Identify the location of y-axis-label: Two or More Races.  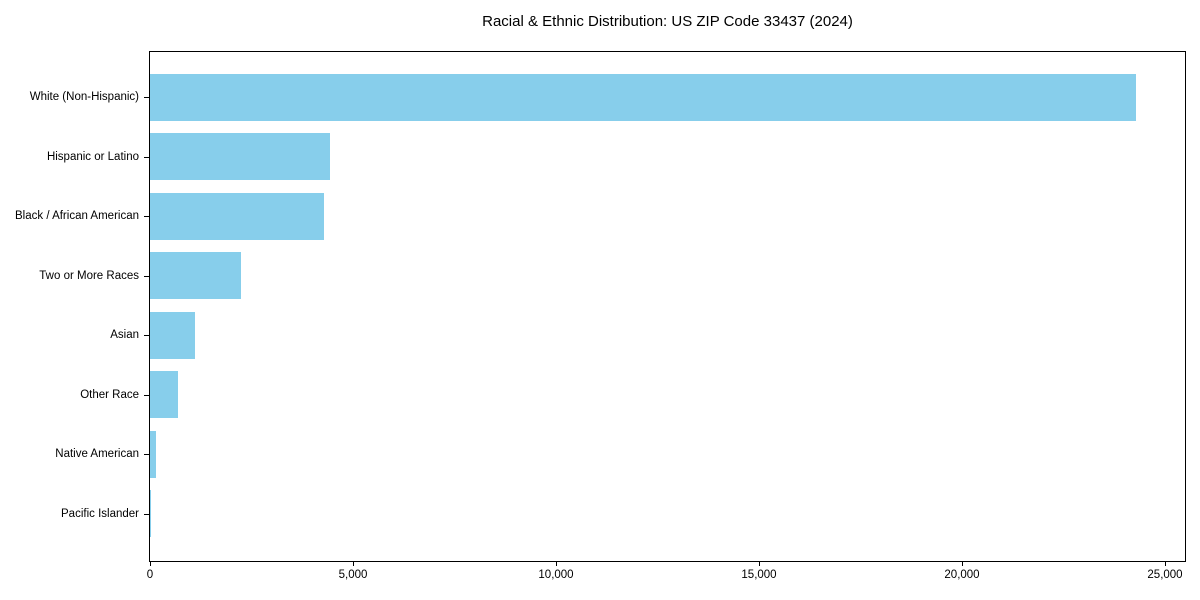
(89, 276).